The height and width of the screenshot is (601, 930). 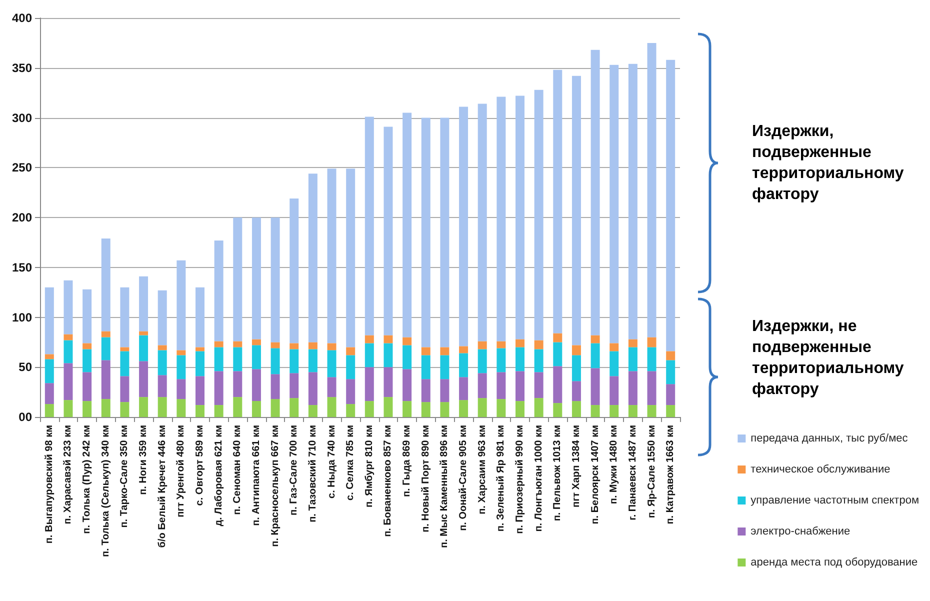 What do you see at coordinates (22, 117) in the screenshot?
I see `y-tick-label: 300` at bounding box center [22, 117].